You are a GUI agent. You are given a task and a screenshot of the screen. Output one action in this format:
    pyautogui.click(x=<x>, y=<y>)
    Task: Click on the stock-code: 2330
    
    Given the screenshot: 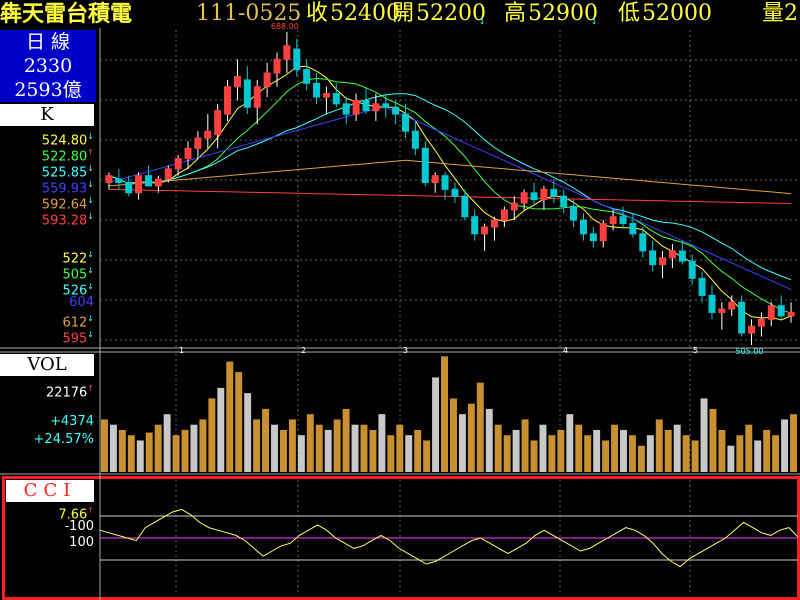 What is the action you would take?
    pyautogui.click(x=48, y=66)
    